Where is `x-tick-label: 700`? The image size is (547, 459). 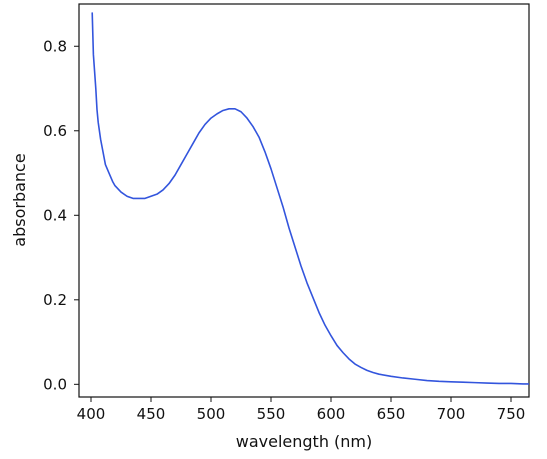 x-tick-label: 700 is located at coordinates (451, 414).